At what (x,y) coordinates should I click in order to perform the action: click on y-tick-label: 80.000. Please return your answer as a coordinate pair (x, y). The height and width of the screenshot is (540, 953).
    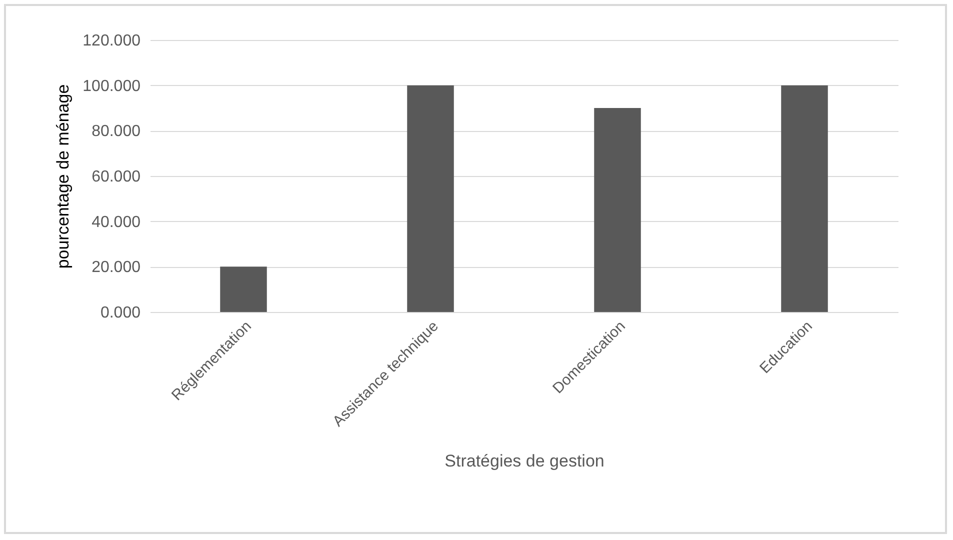
    Looking at the image, I should click on (116, 131).